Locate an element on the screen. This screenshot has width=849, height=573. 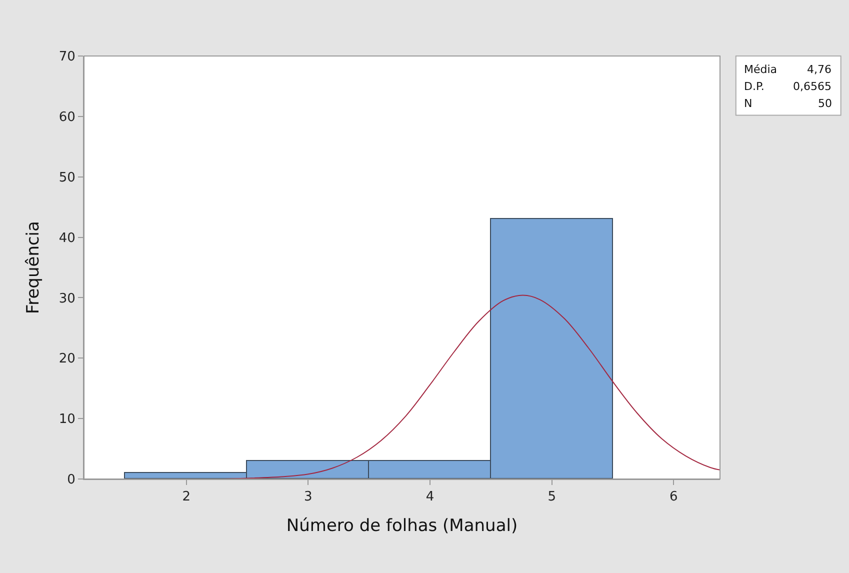
text: D.P. 0,6565 is located at coordinates (788, 86).